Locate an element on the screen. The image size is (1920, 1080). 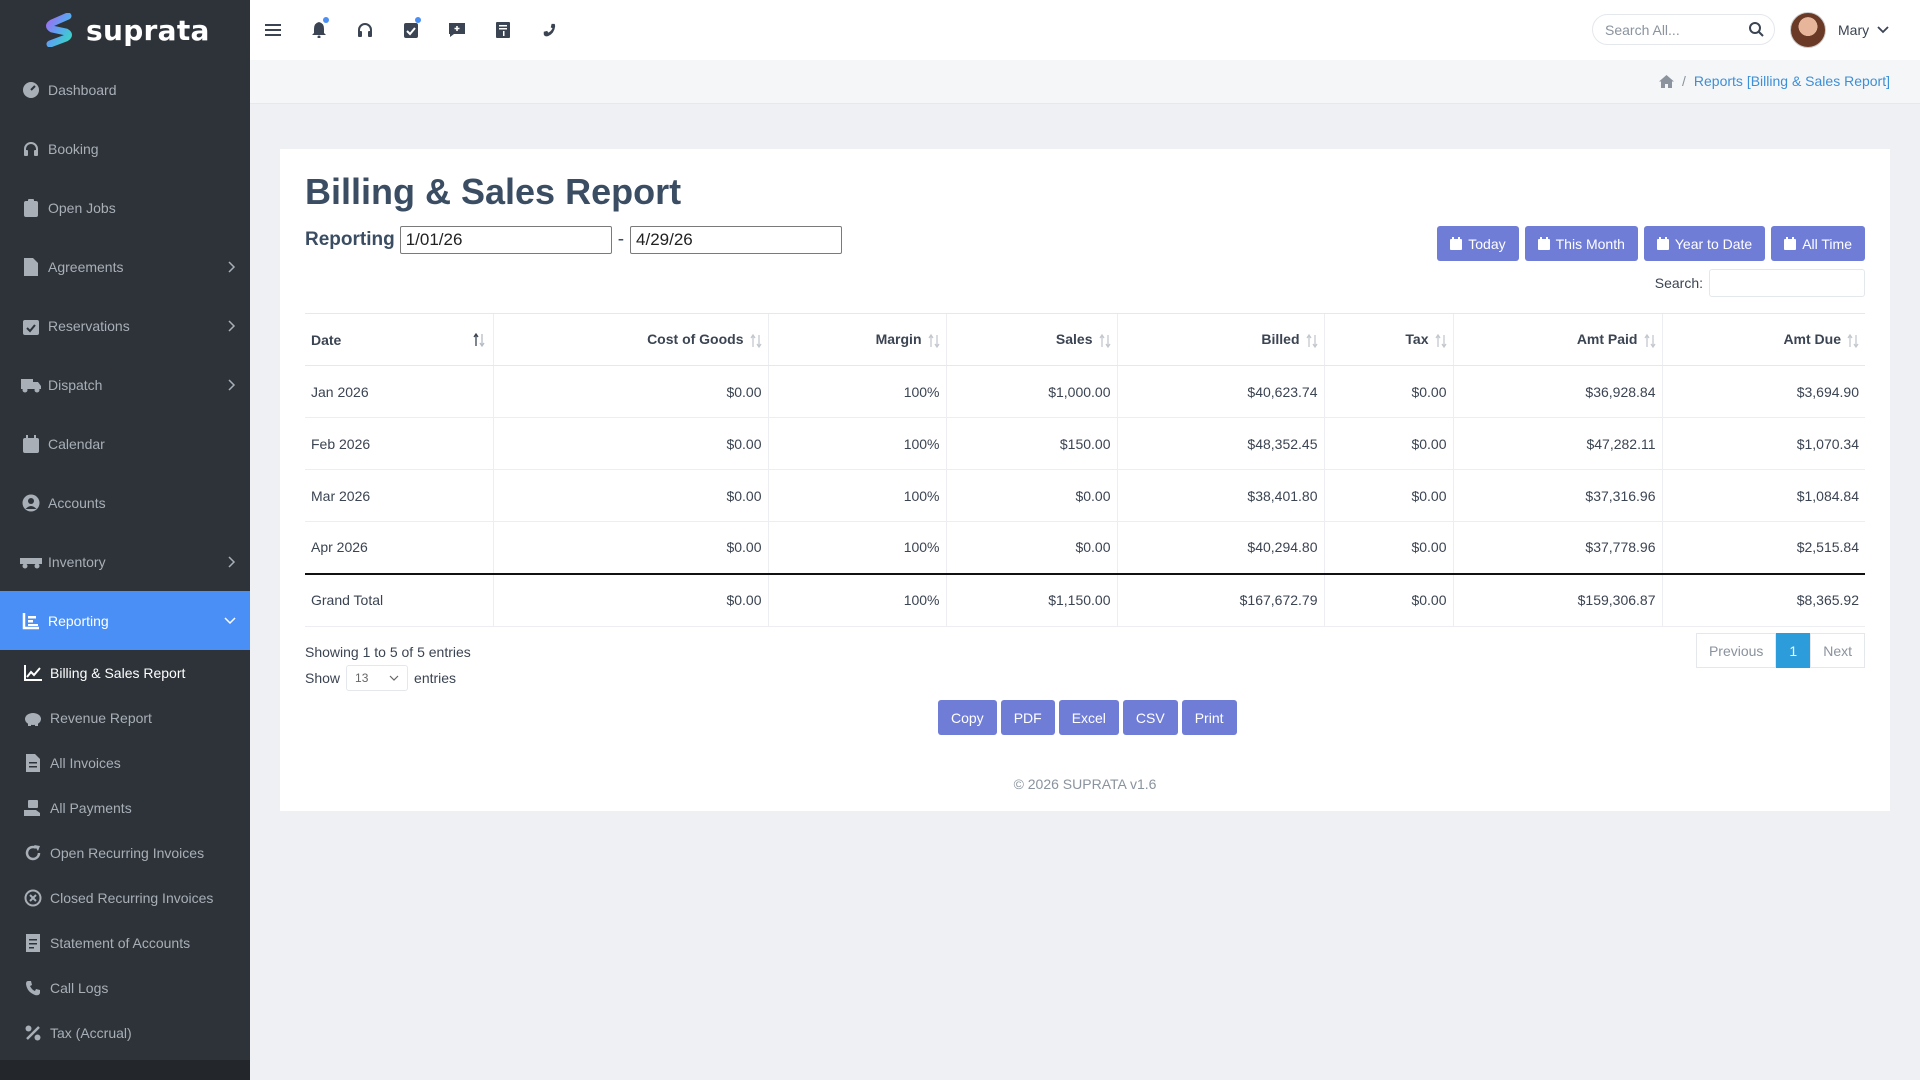
sidebar-item-inventory: Inventory is located at coordinates (125, 561).